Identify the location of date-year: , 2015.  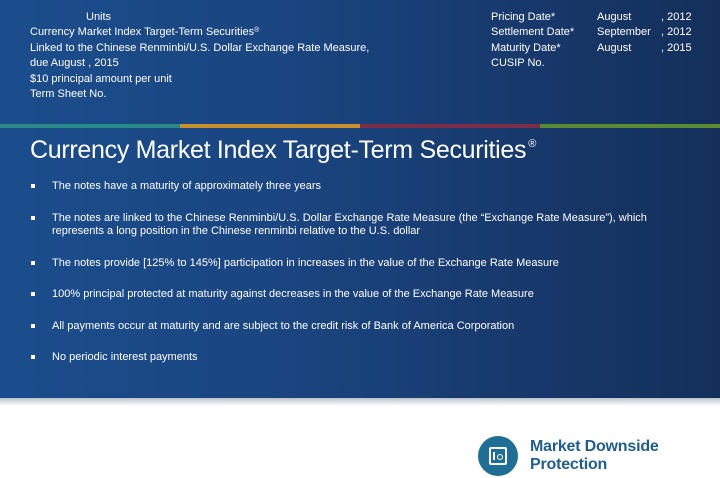
(676, 47).